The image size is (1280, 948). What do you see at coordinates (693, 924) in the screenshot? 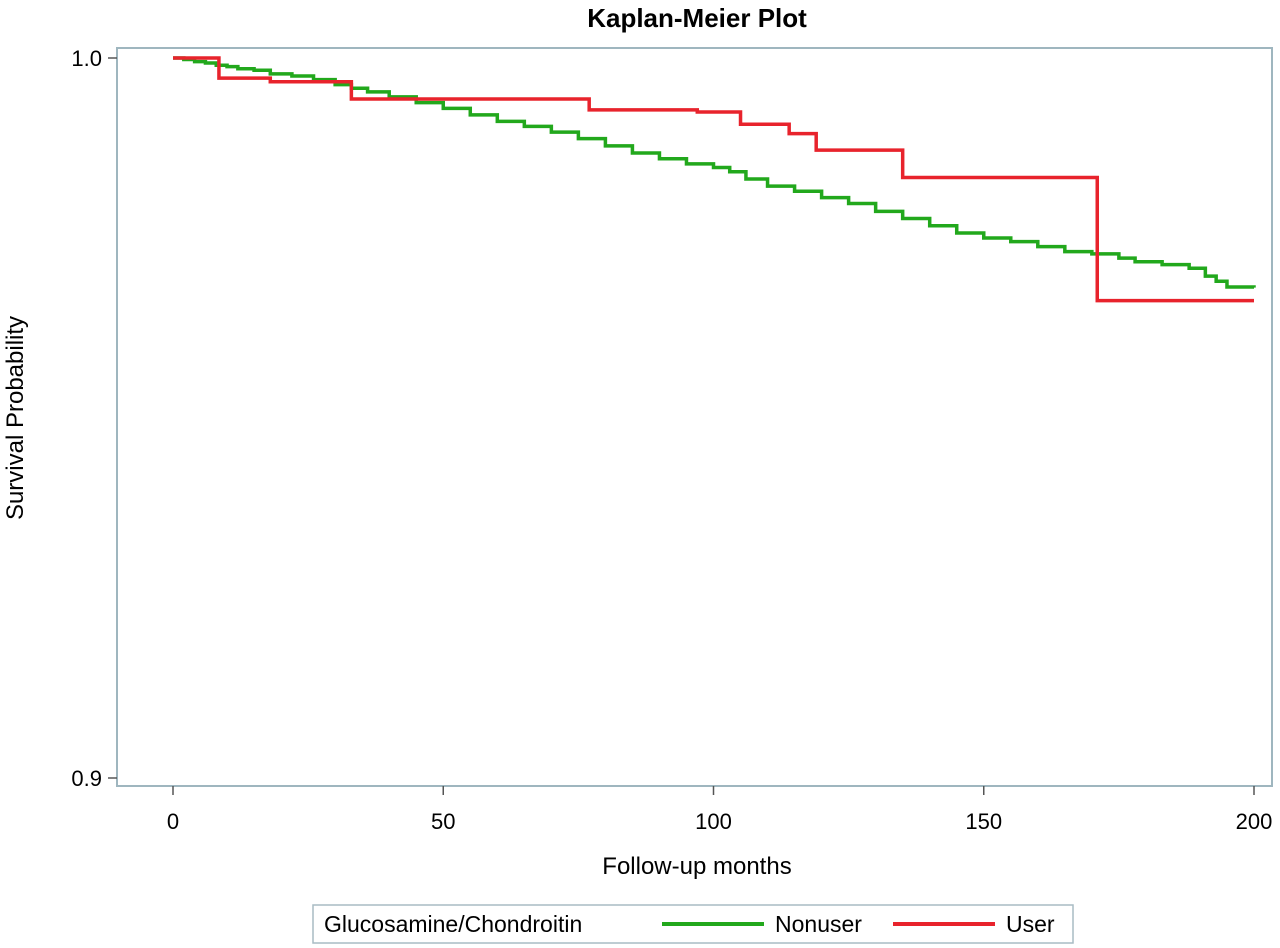
I see `legend: Glucosamine/Chondroitin Nonuser User` at bounding box center [693, 924].